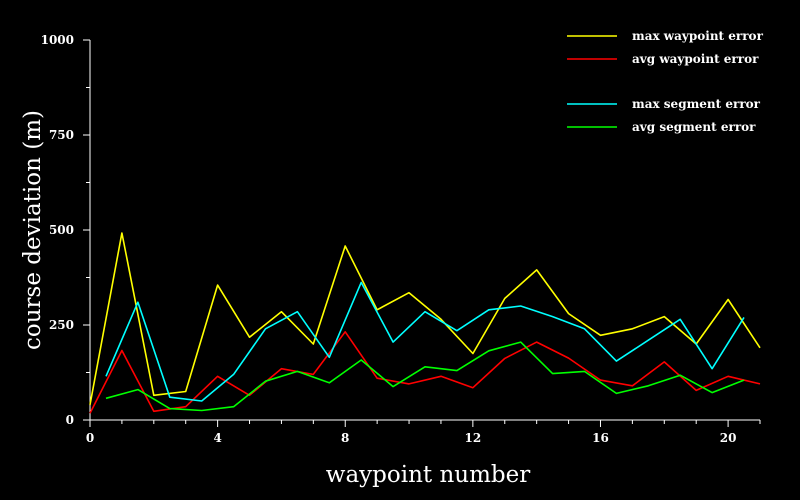  I want to click on legend-label: max waypoint error, so click(698, 36).